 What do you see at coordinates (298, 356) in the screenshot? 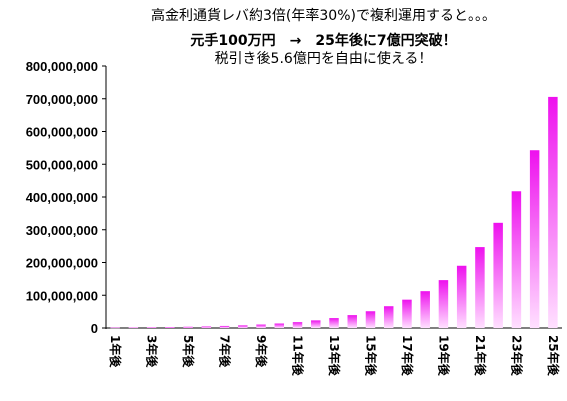
I see `x-category-label: 11年後` at bounding box center [298, 356].